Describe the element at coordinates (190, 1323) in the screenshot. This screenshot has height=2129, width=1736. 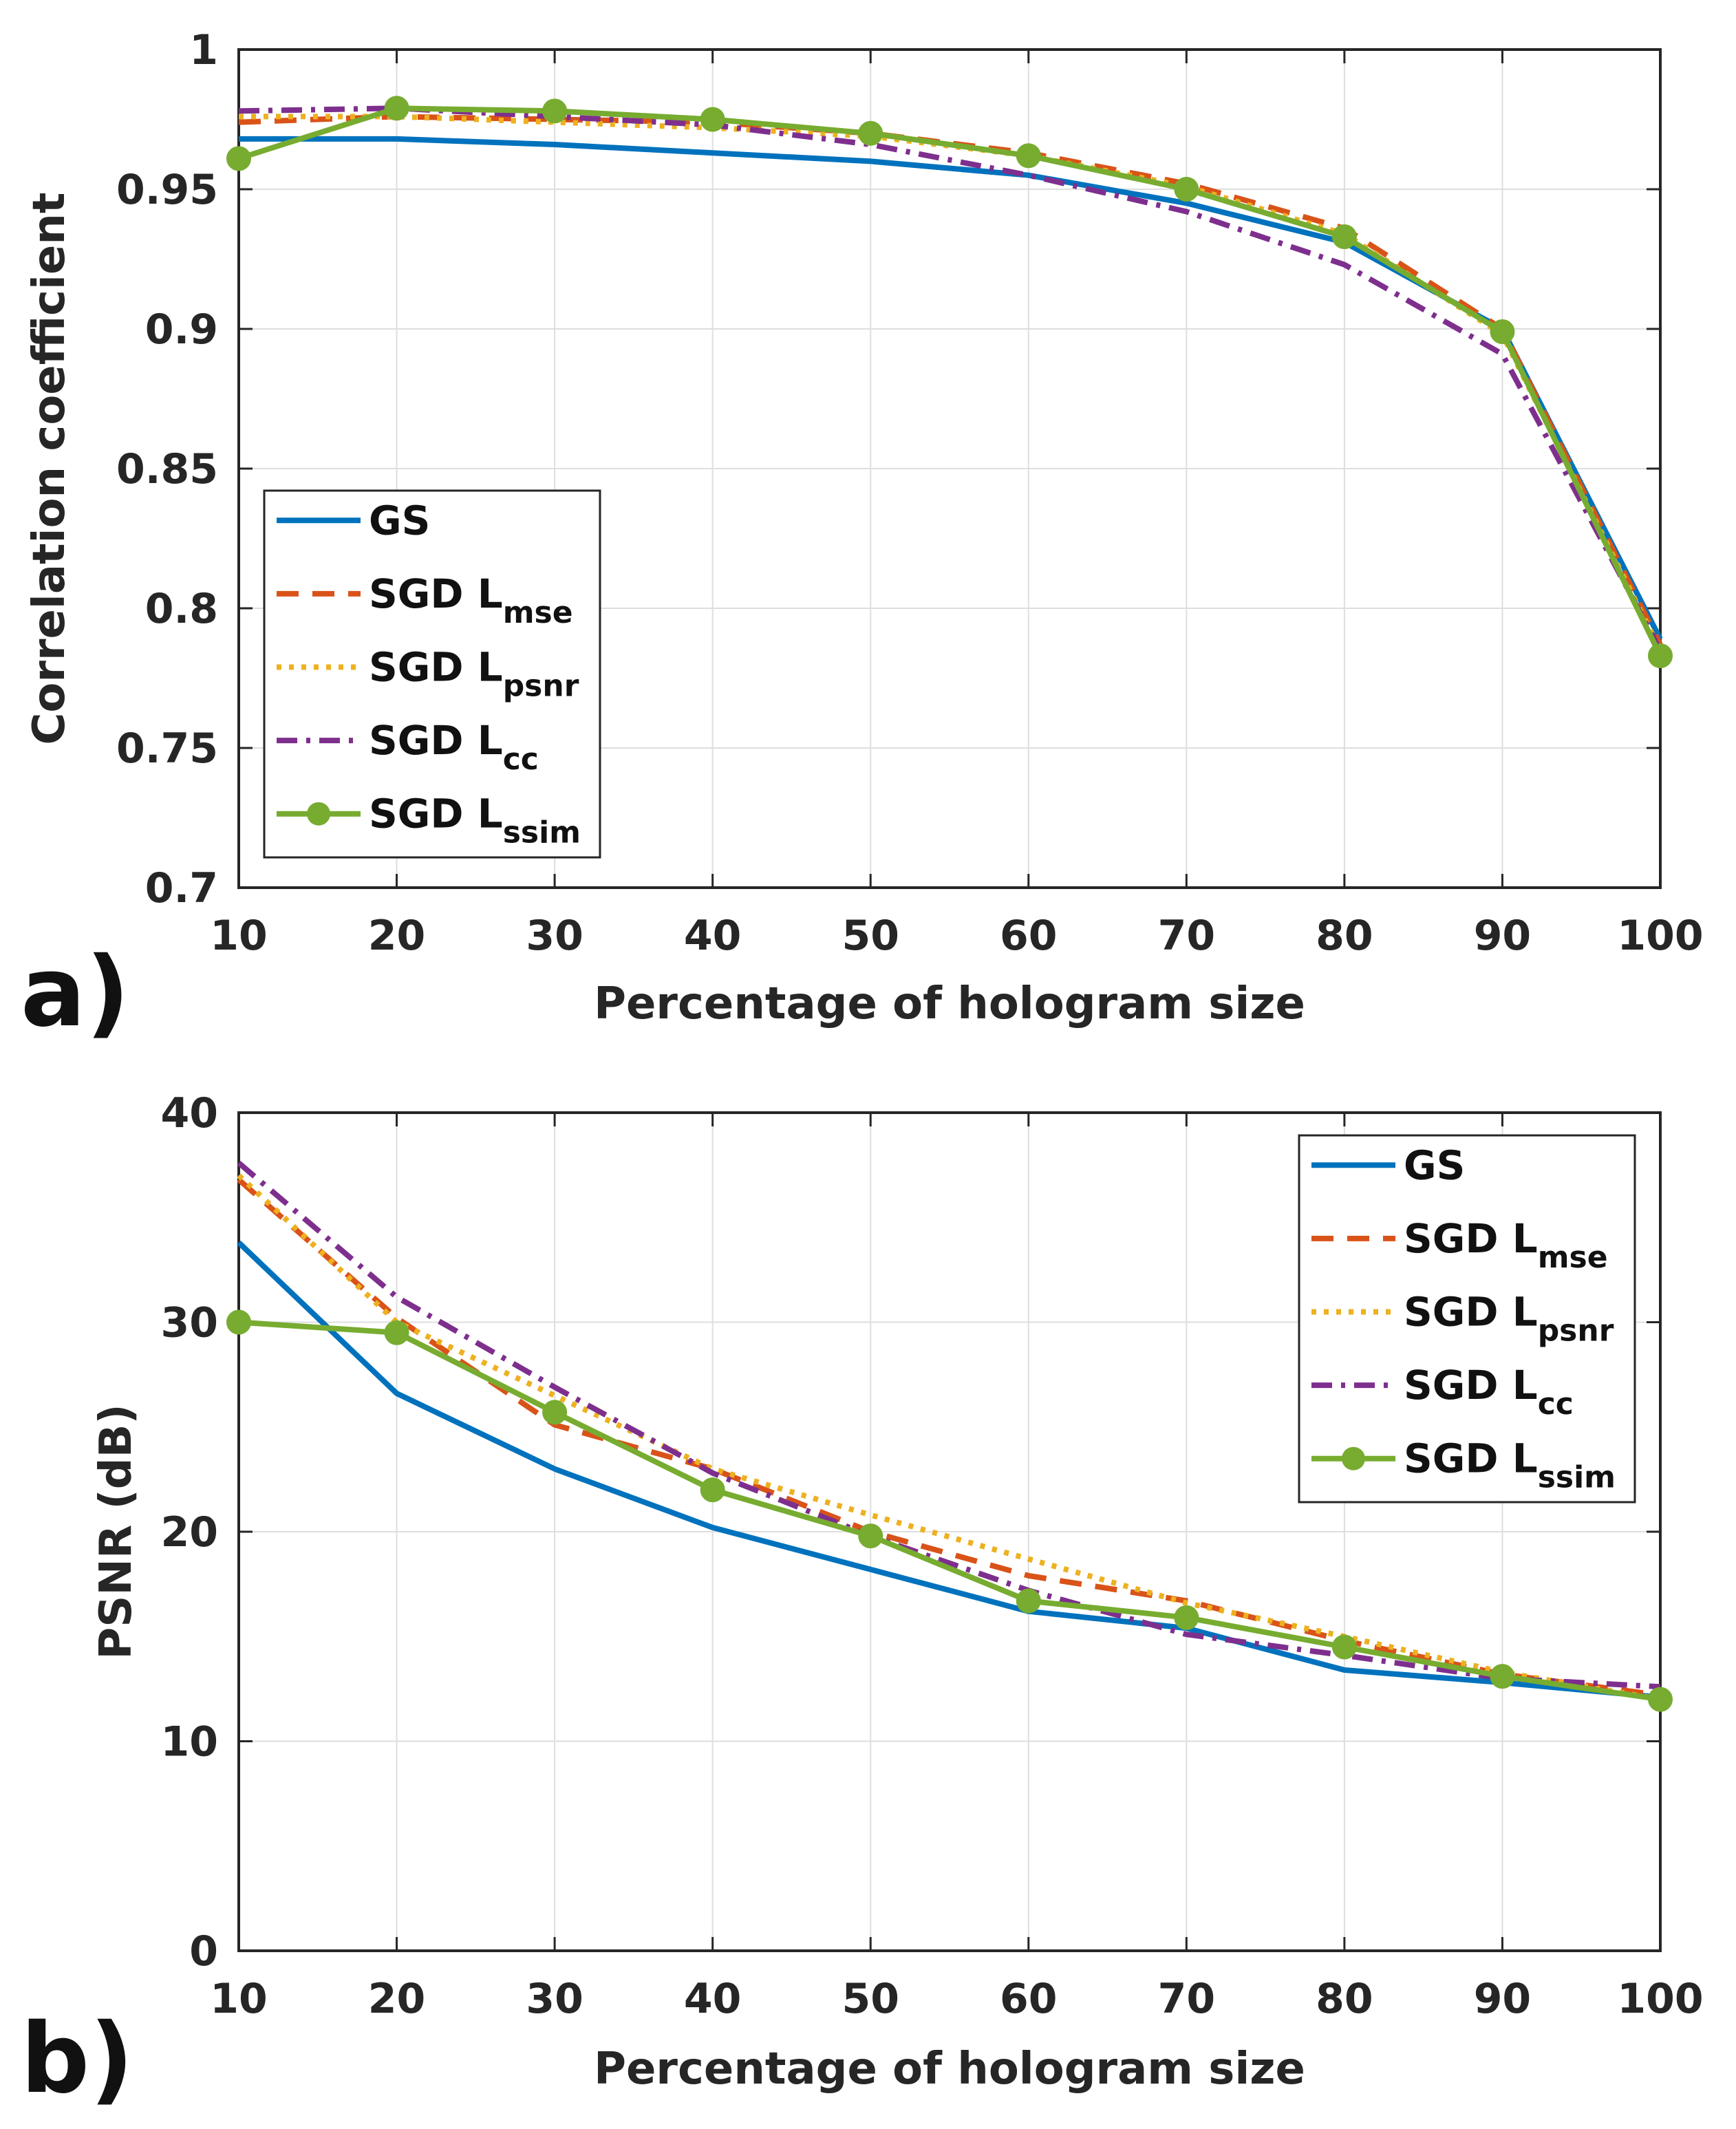
I see `y-tick-label: 30` at that location.